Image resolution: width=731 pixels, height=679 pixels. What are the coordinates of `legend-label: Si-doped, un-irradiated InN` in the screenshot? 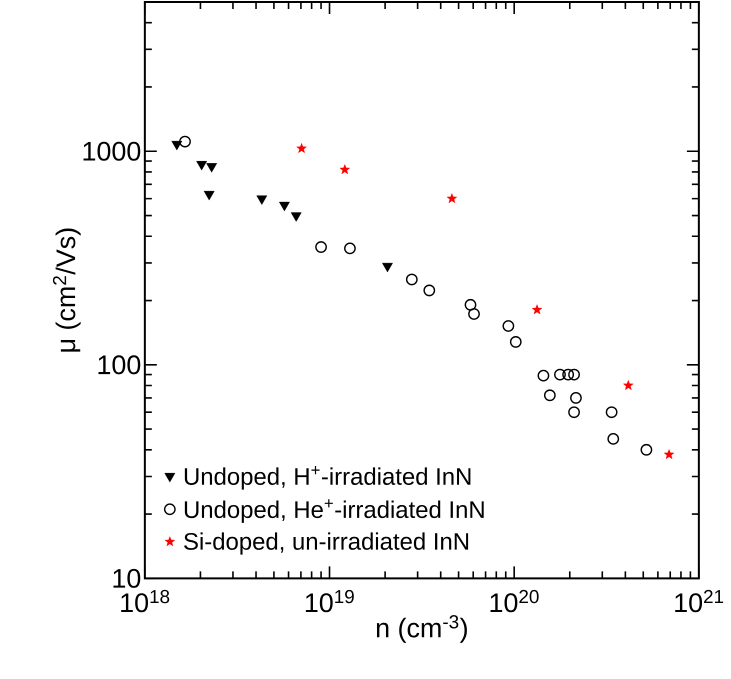 It's located at (326, 543).